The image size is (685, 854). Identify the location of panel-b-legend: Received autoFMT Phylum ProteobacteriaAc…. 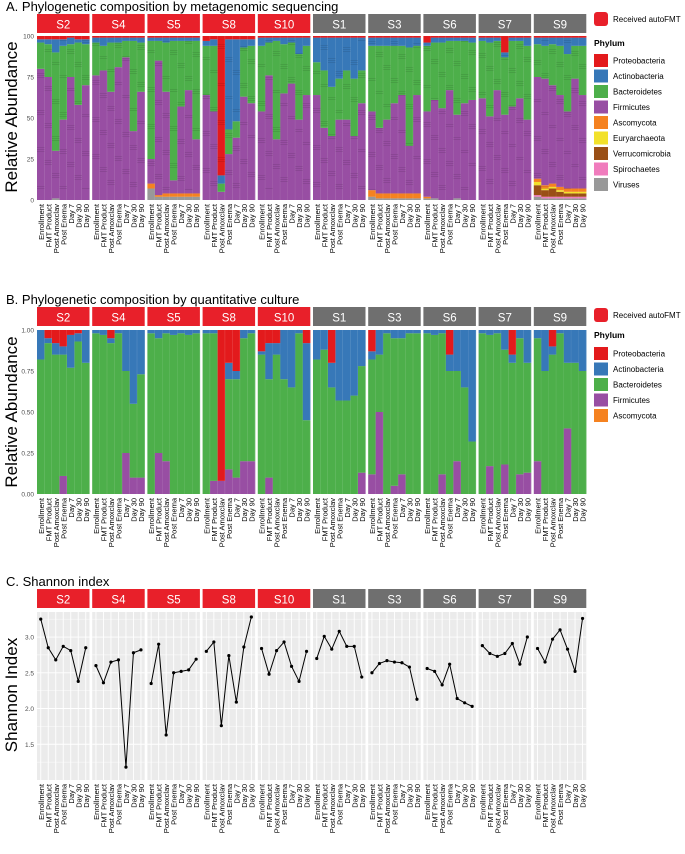
(637, 365).